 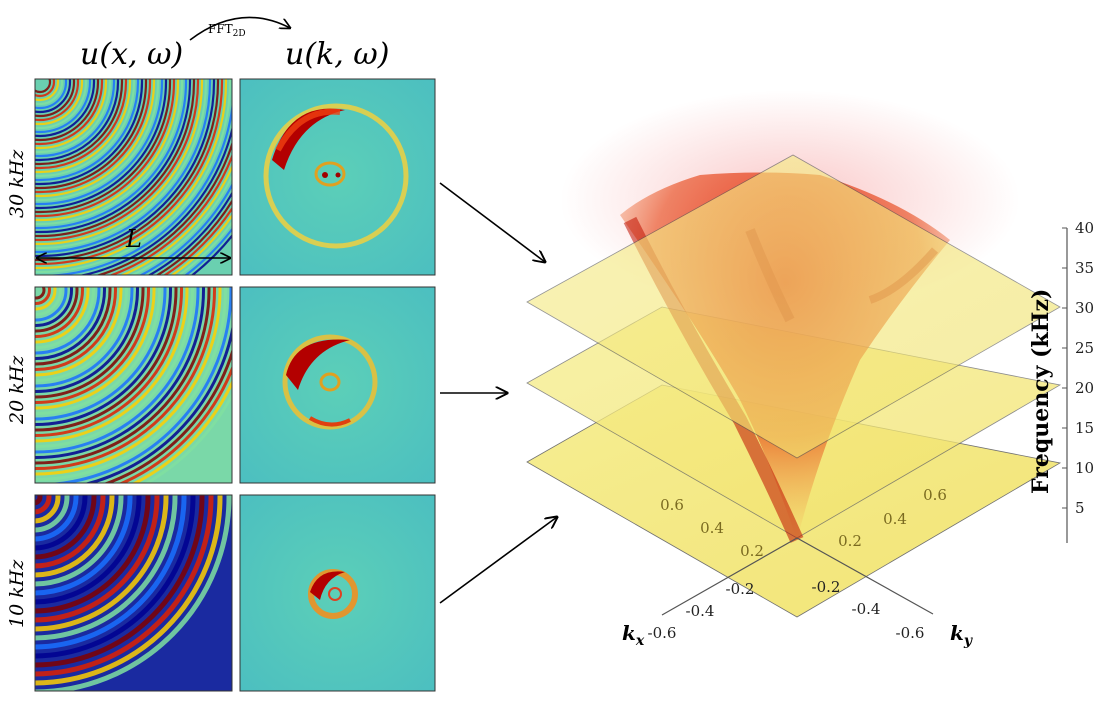 I want to click on spatial-panel-30khz, so click(x=133, y=177).